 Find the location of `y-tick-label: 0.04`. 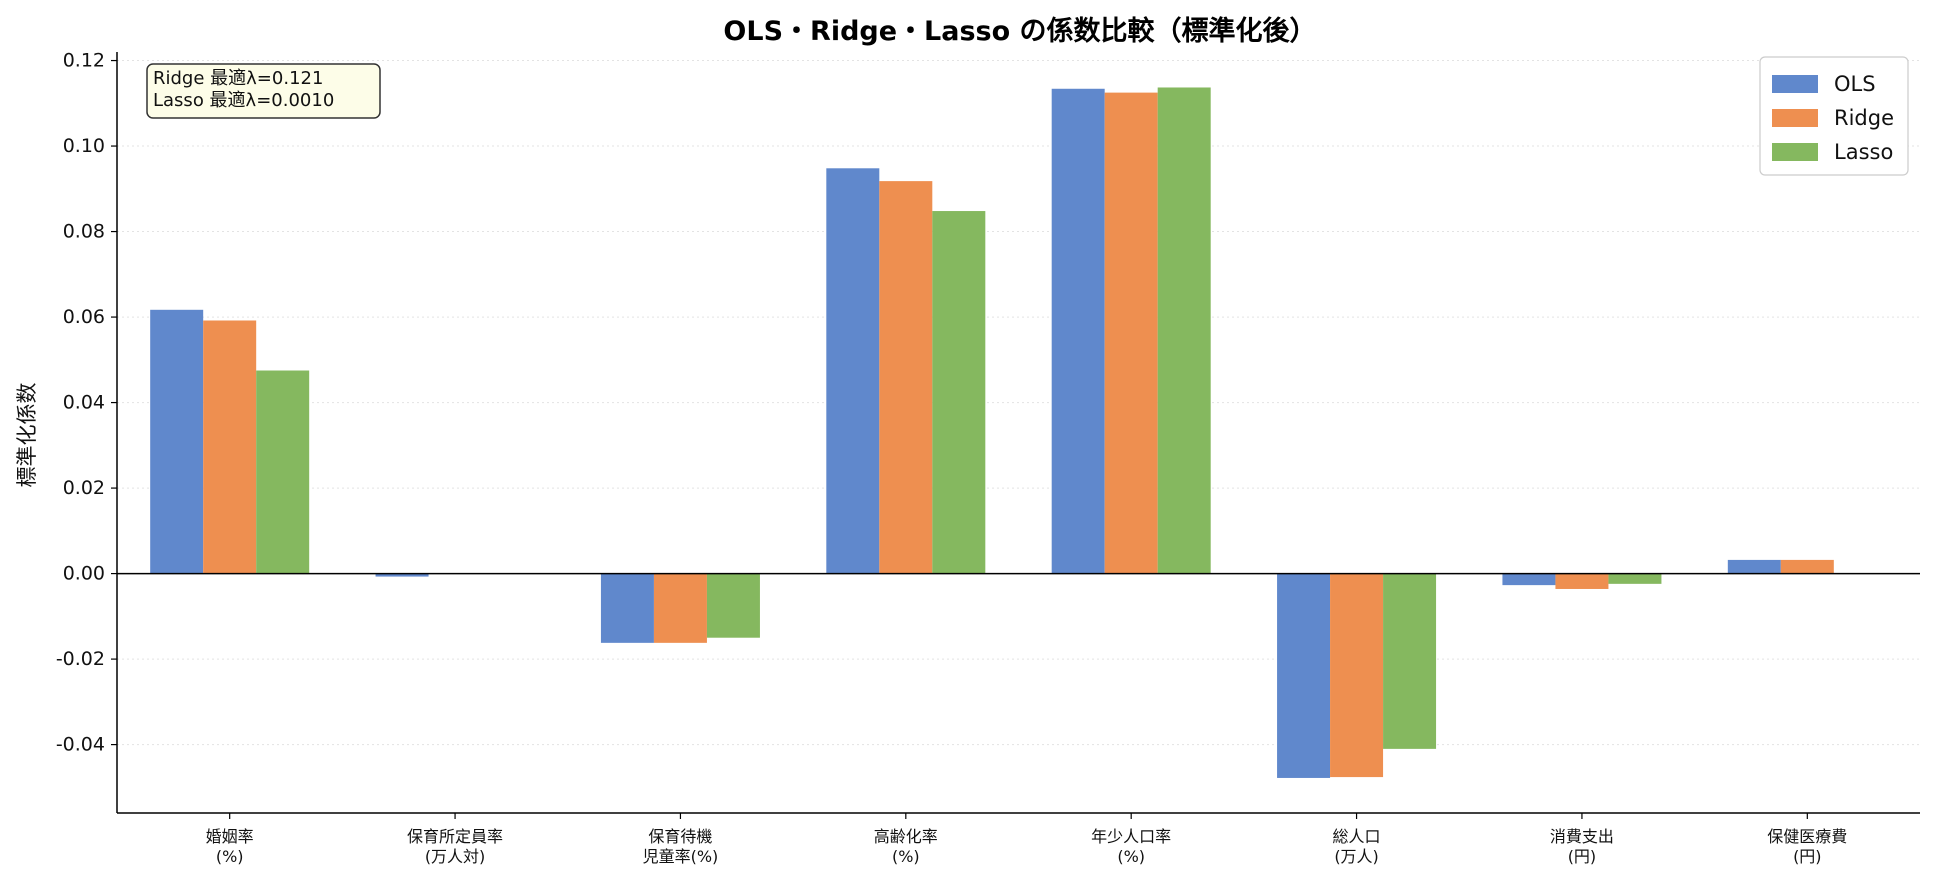

y-tick-label: 0.04 is located at coordinates (84, 403).